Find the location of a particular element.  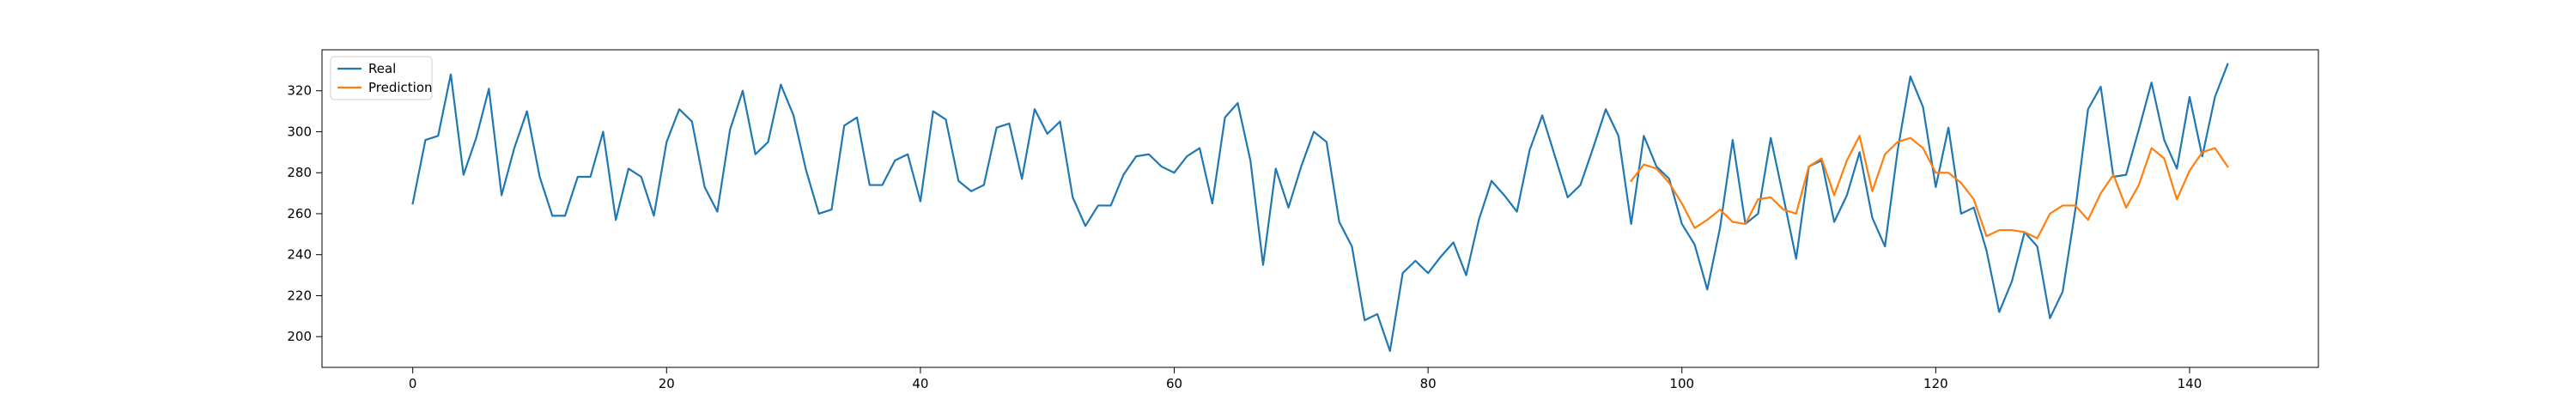

x-tick-label: 100 is located at coordinates (1682, 383).